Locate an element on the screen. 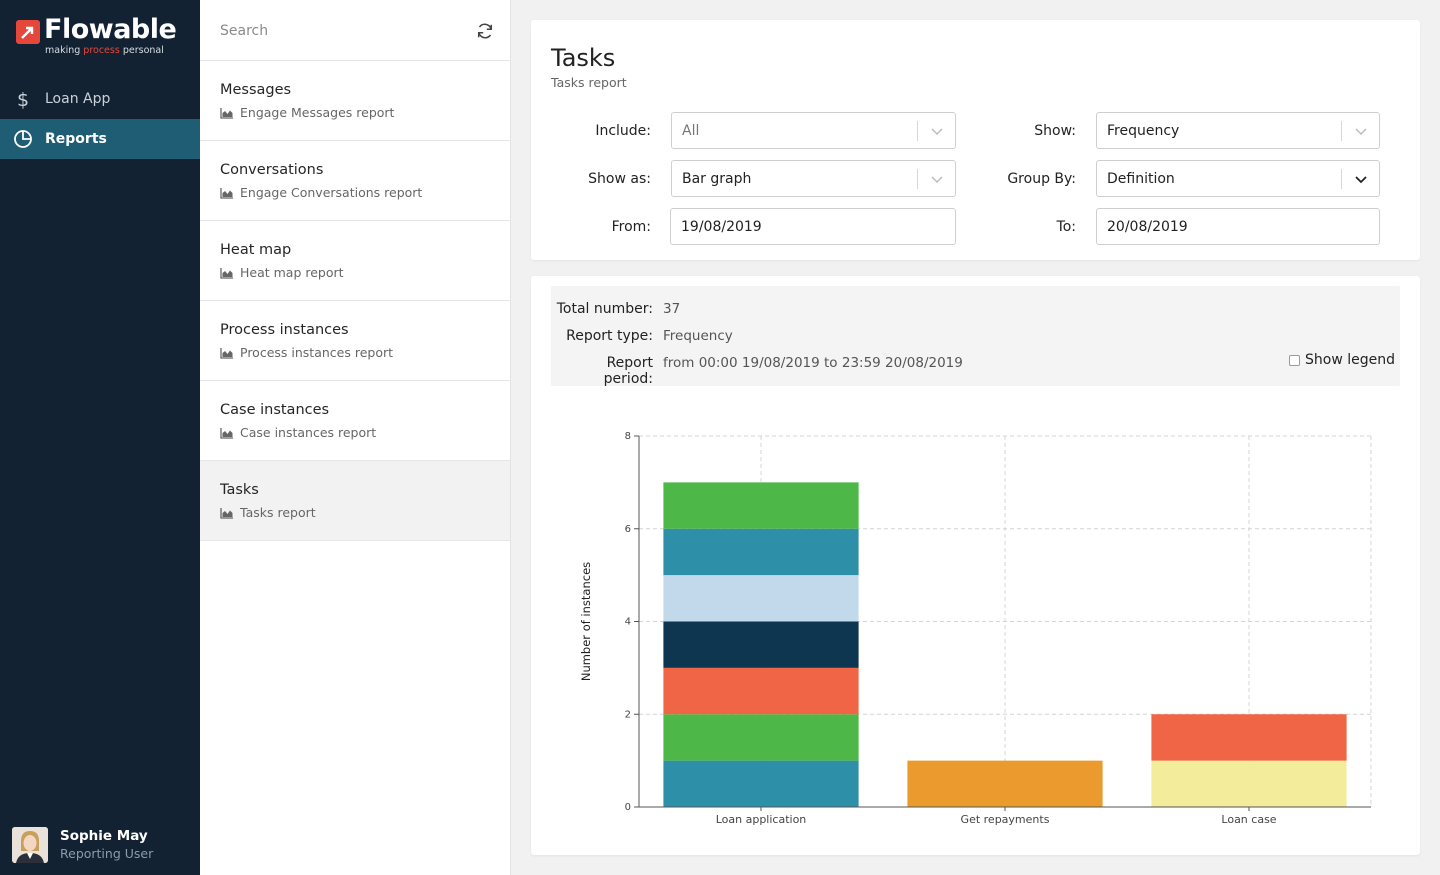  from-label: From: is located at coordinates (631, 227).